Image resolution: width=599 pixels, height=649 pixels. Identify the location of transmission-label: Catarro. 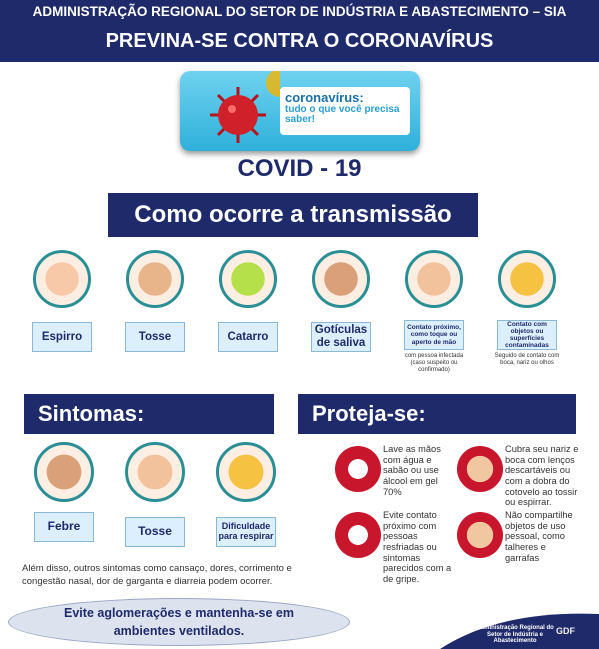
(248, 337).